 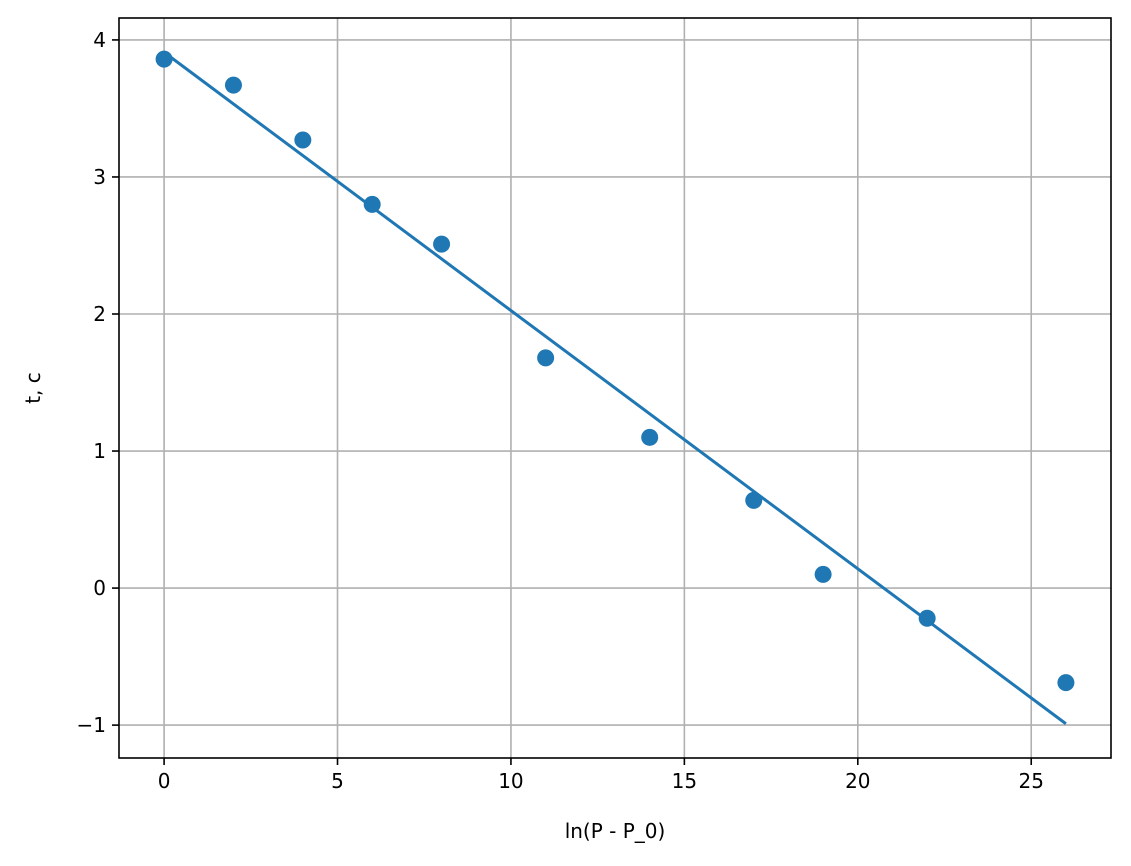 I want to click on x-tick-label: 20, so click(x=857, y=781).